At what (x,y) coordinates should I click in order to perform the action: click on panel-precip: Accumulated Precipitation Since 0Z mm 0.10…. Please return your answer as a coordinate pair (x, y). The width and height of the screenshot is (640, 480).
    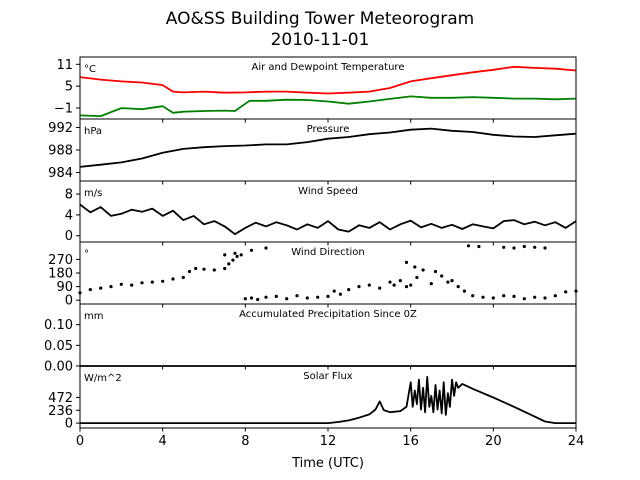
    Looking at the image, I should click on (310, 339).